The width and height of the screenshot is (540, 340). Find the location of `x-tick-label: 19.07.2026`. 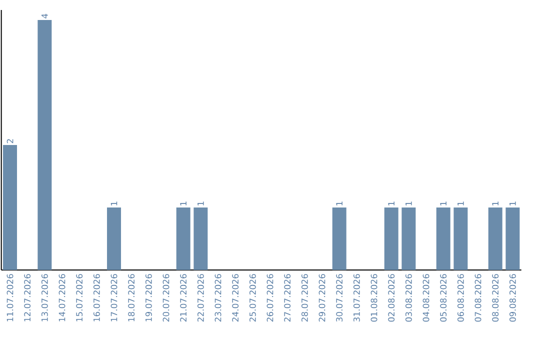

x-tick-label: 19.07.2026 is located at coordinates (148, 298).